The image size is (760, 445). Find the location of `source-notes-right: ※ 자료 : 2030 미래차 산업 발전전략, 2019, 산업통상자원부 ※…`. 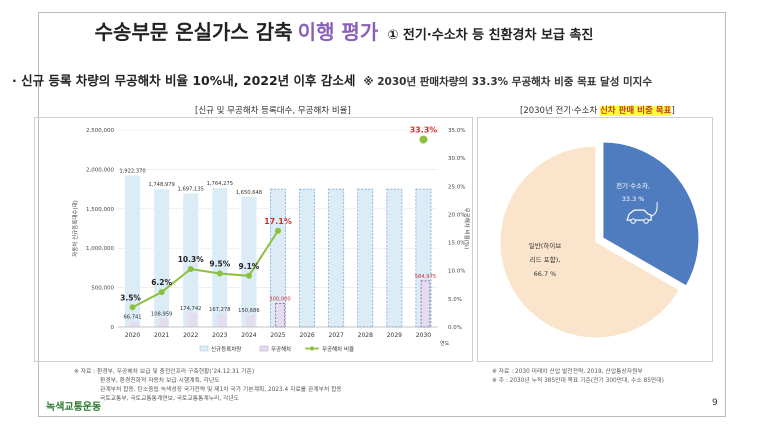

source-notes-right: ※ 자료 : 2030 미래차 산업 발전전략, 2019, 산업통상자원부 ※… is located at coordinates (578, 377).